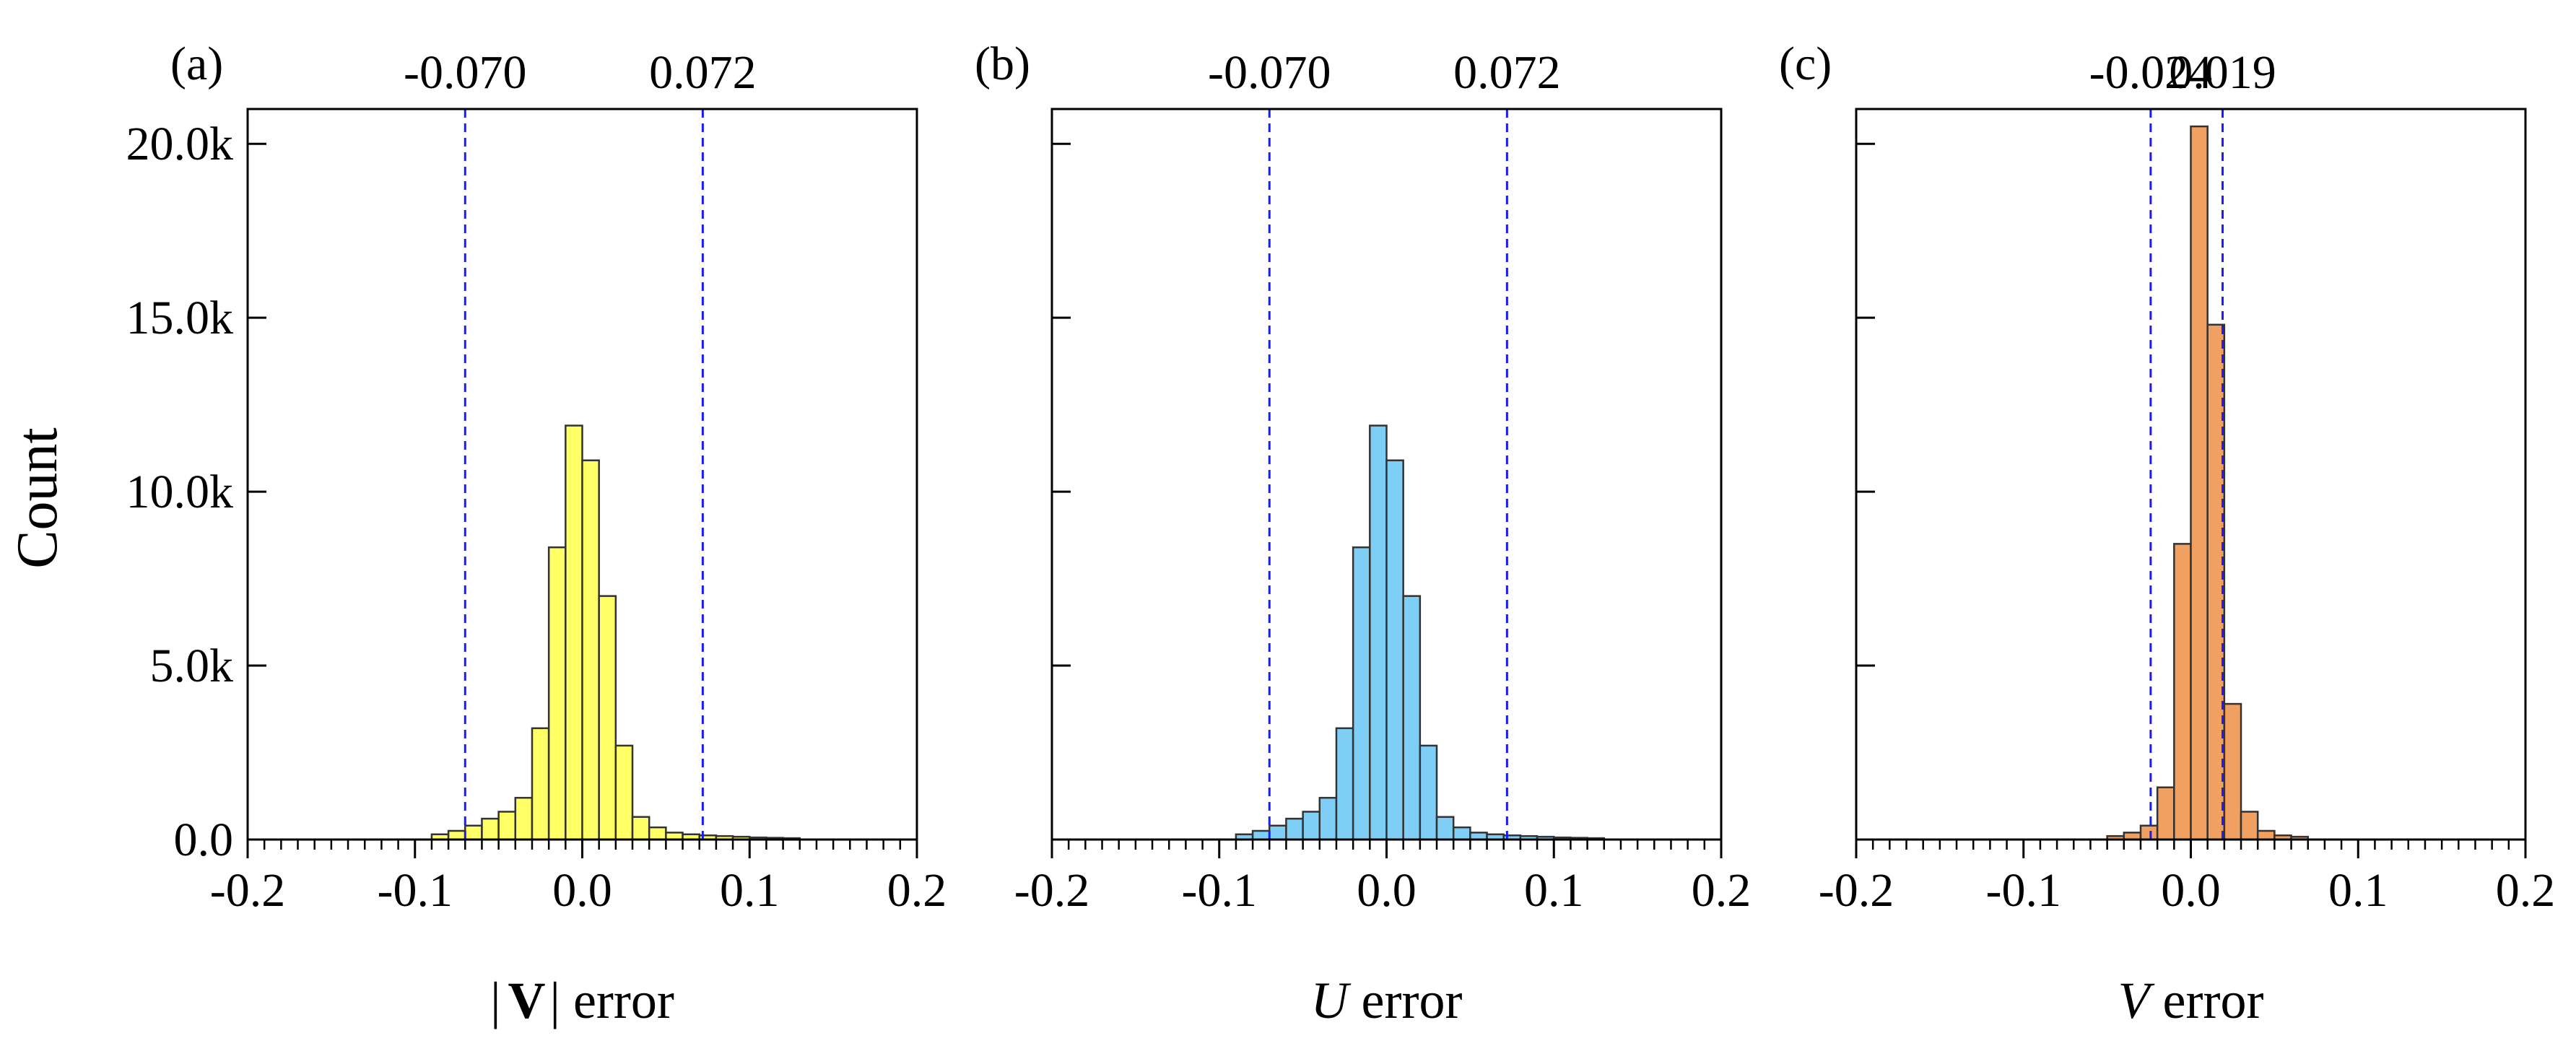 Image resolution: width=2576 pixels, height=1046 pixels. Describe the element at coordinates (180, 492) in the screenshot. I see `y-tick-label: 10.0k` at that location.